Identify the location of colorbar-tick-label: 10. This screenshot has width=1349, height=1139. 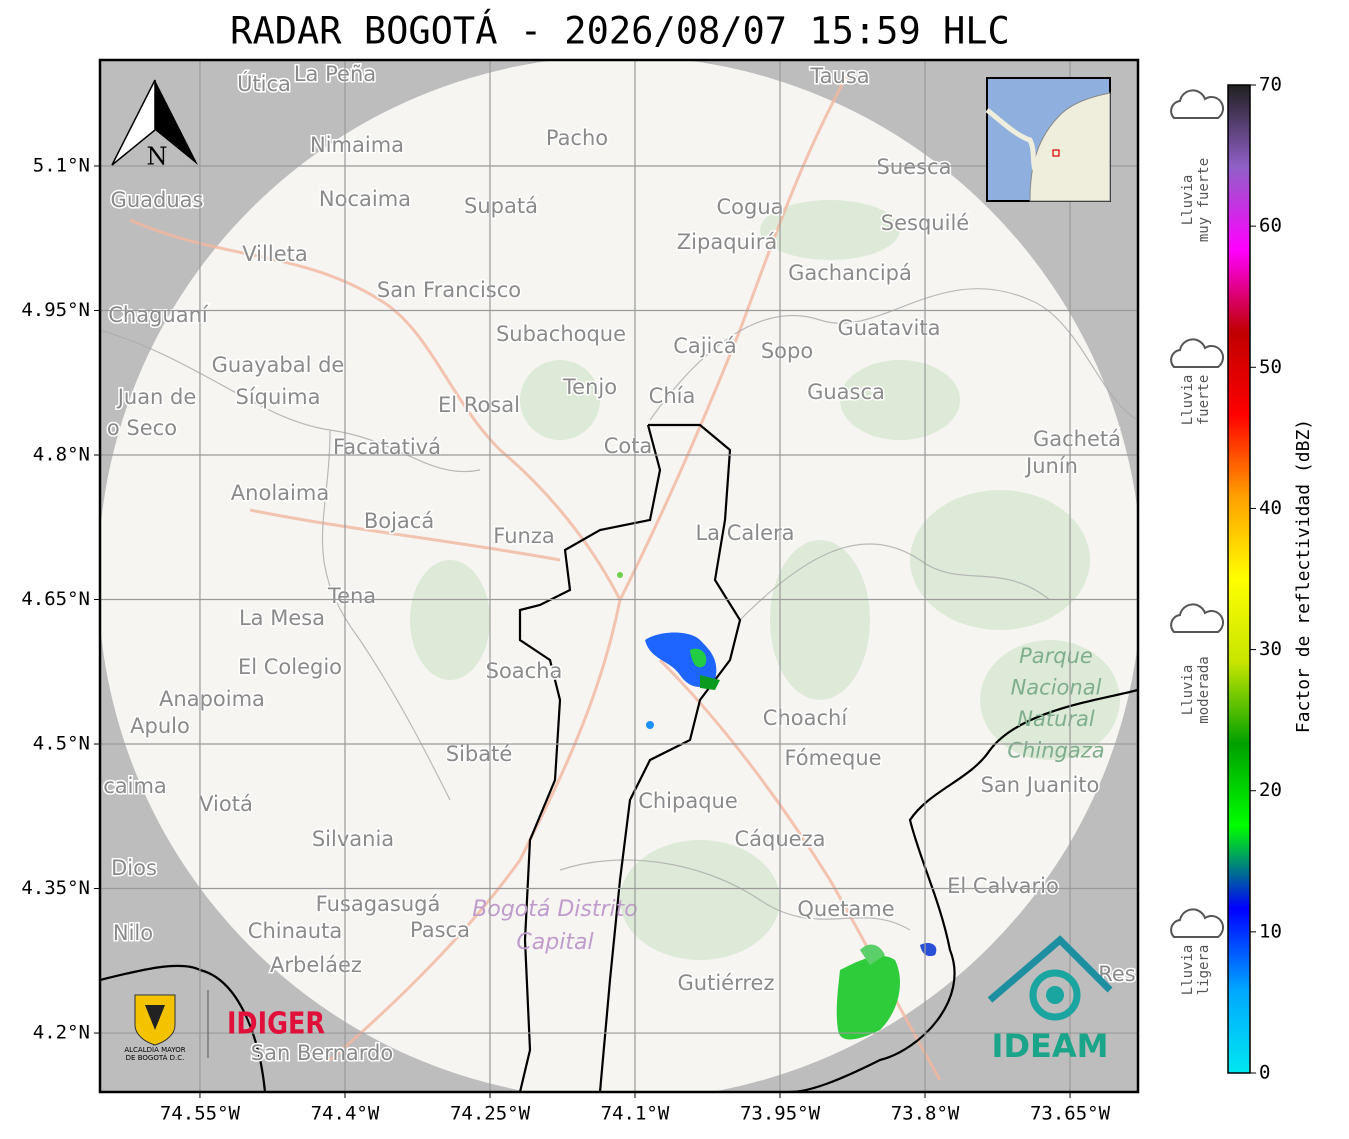
(1270, 931).